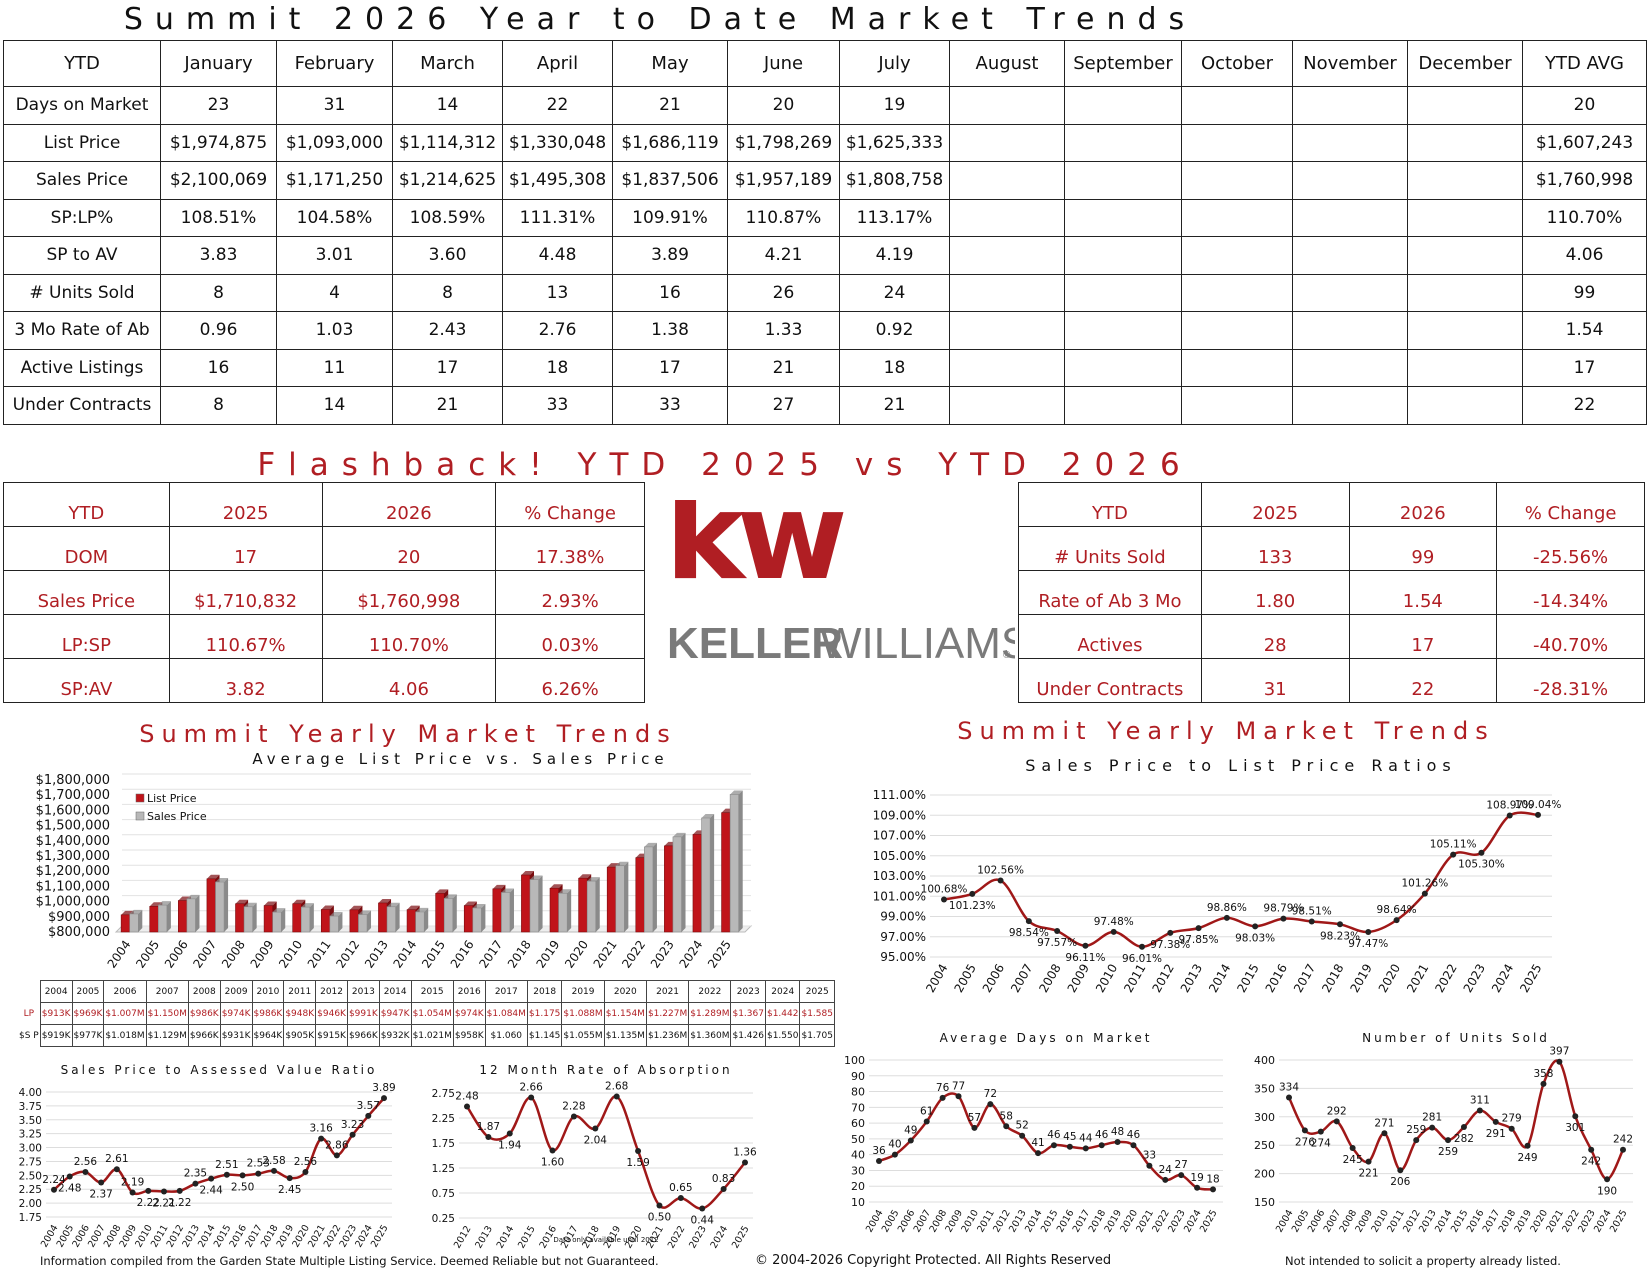  I want to click on table-cell: 3.60, so click(447, 255).